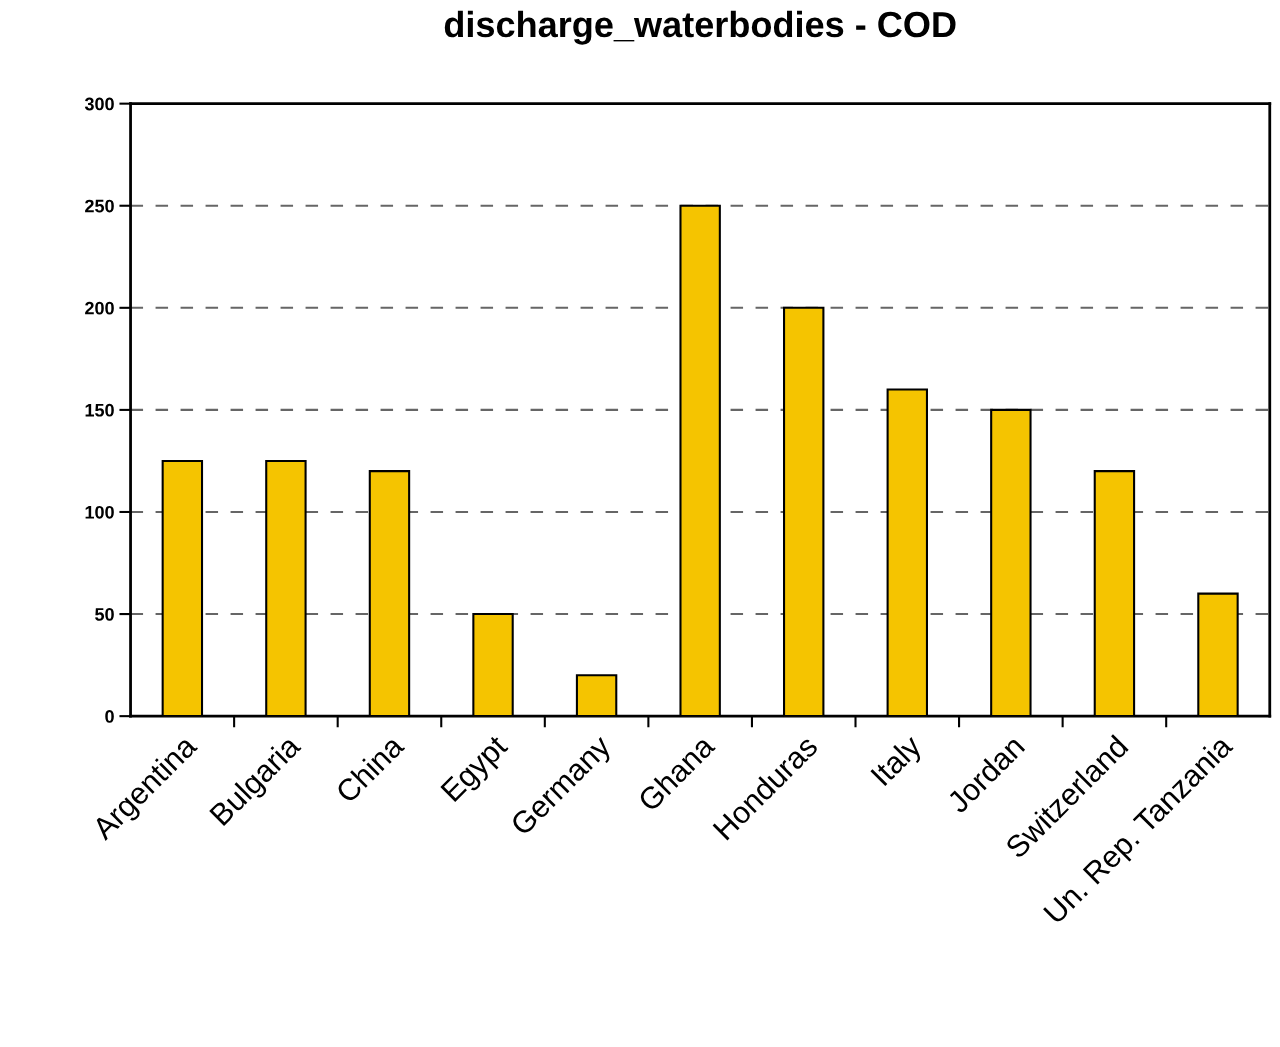  What do you see at coordinates (99, 206) in the screenshot?
I see `y-tick-label: 250` at bounding box center [99, 206].